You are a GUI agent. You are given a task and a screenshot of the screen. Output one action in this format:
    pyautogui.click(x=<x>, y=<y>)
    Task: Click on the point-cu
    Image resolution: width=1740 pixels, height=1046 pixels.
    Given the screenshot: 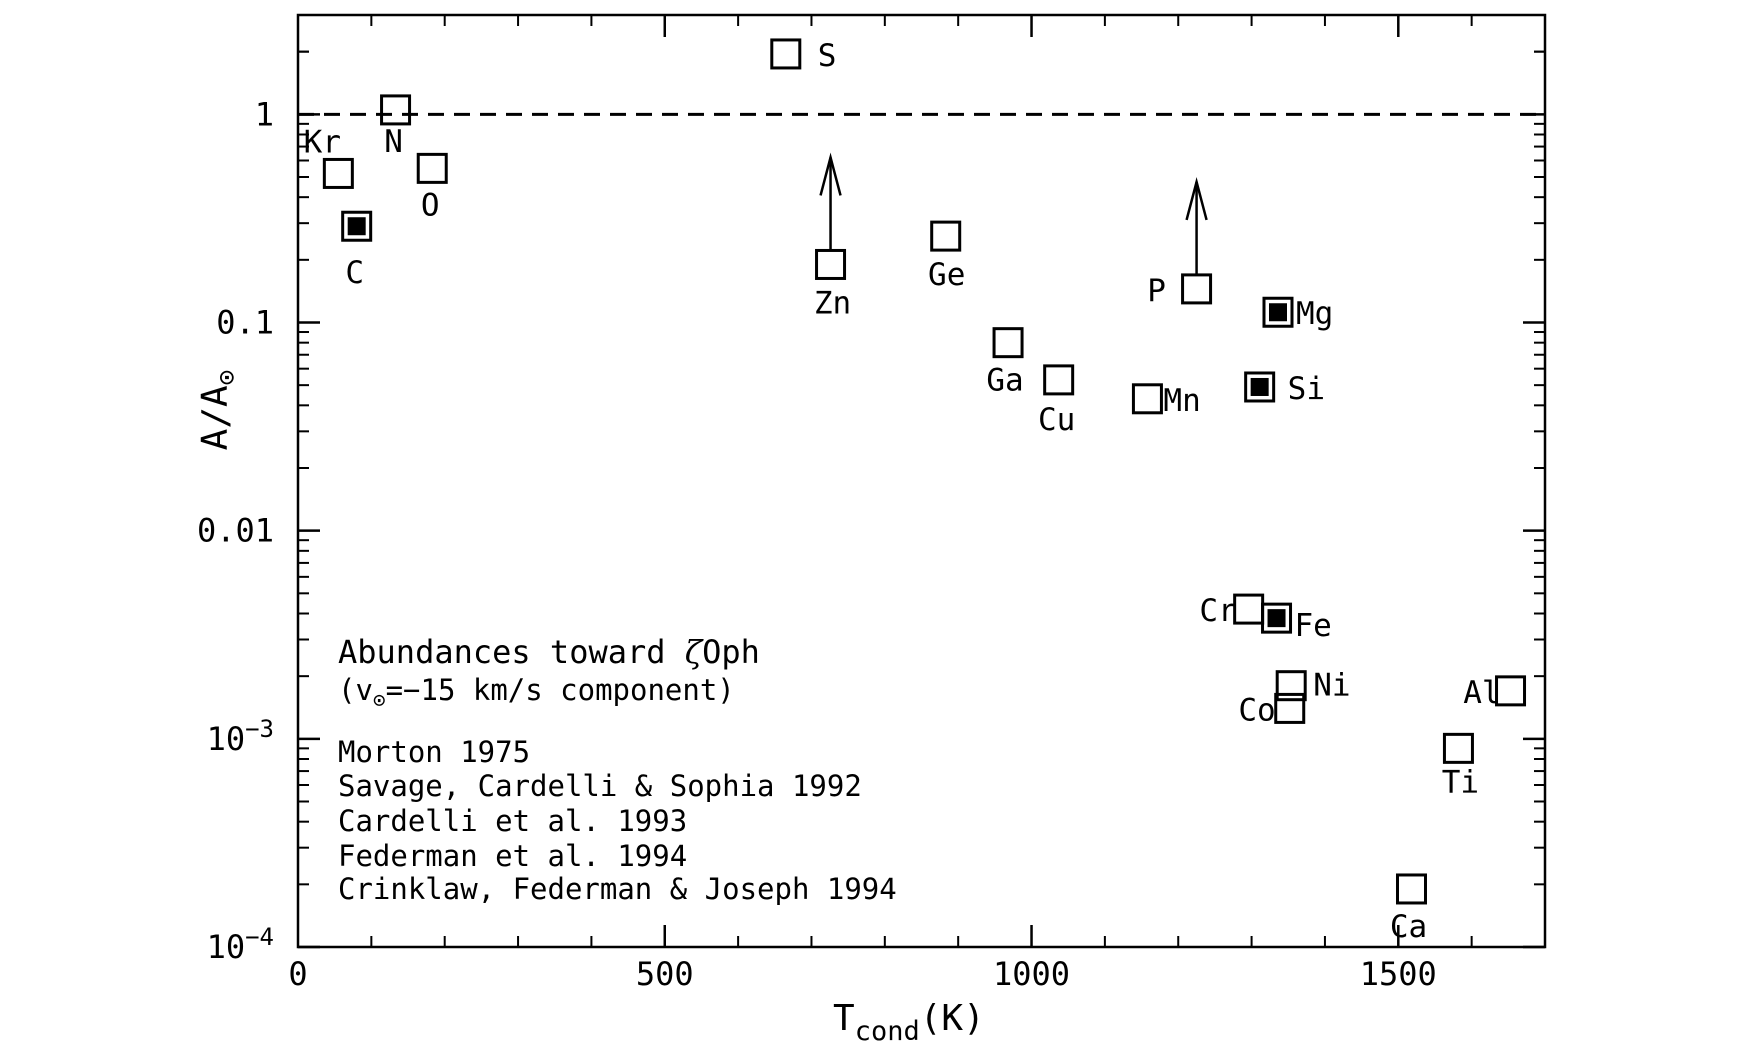 What is the action you would take?
    pyautogui.click(x=1059, y=380)
    